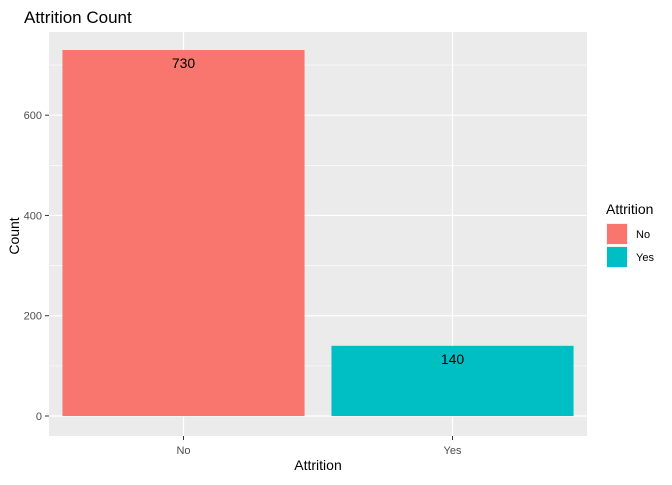 The width and height of the screenshot is (672, 485). I want to click on legend-label-no: No, so click(643, 235).